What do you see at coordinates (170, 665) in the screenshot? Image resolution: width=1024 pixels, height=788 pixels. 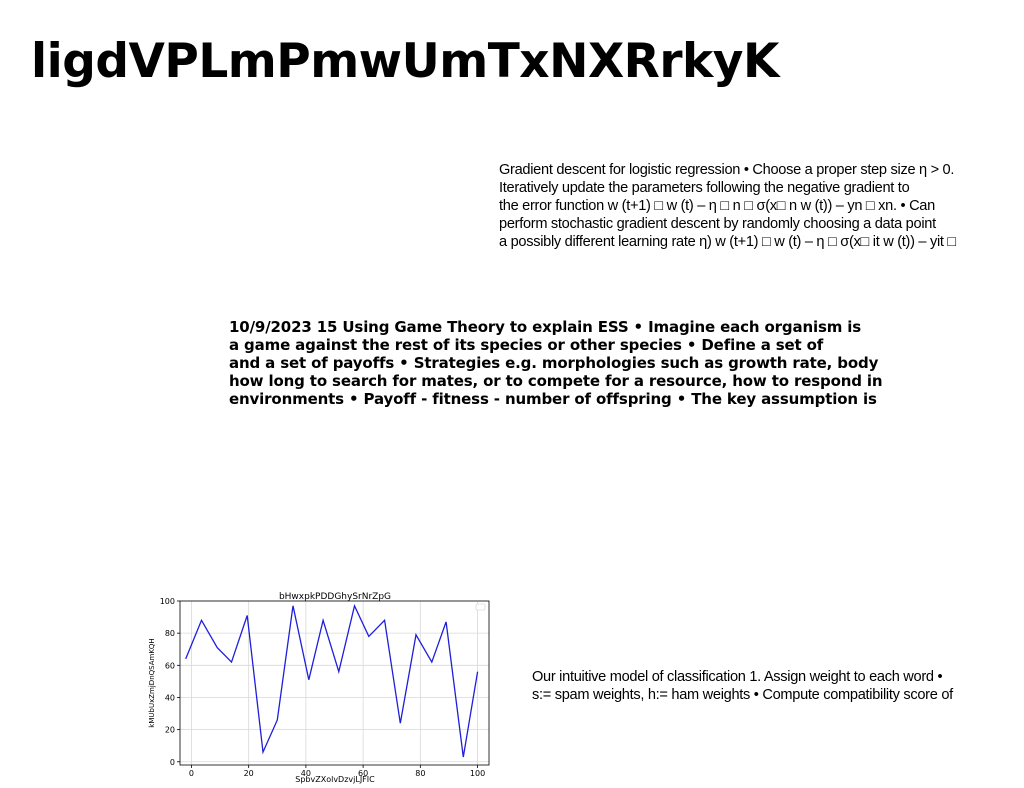 I see `y-tick-label: 60` at bounding box center [170, 665].